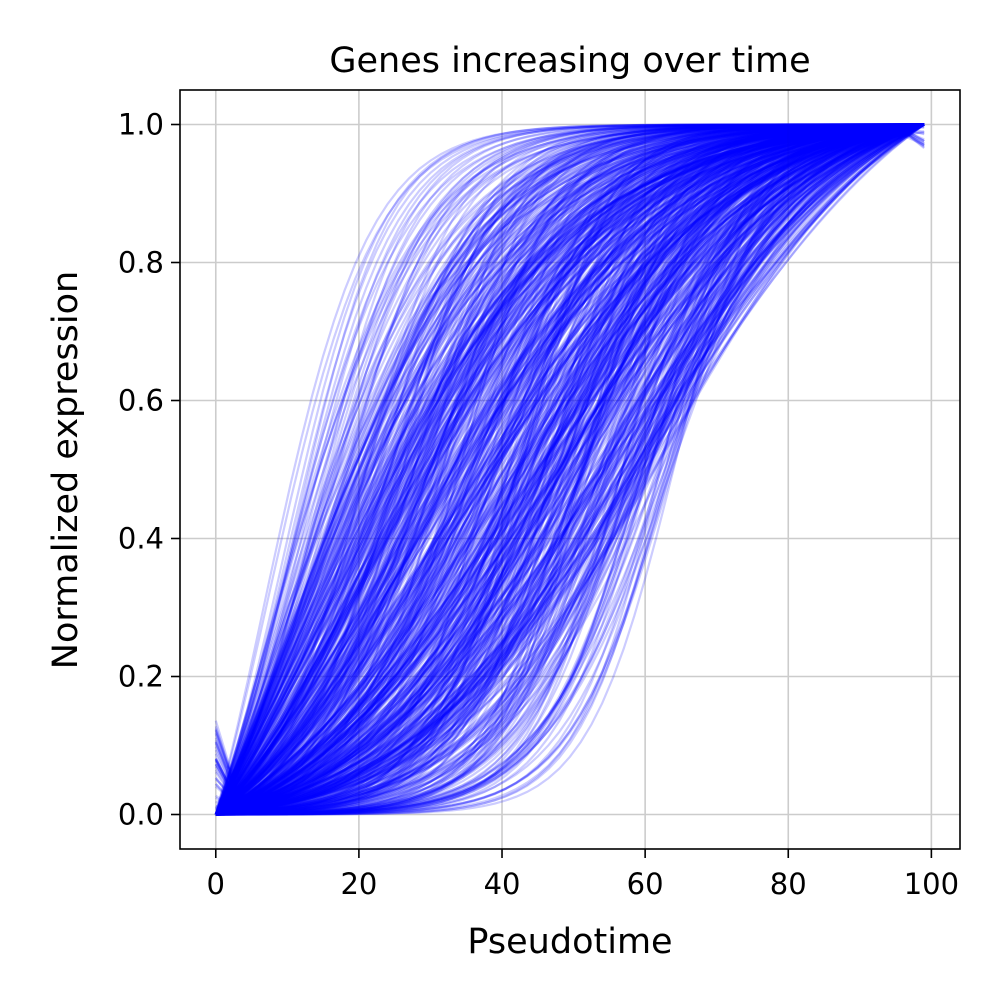 This screenshot has height=1000, width=1000. I want to click on y-tick-label: 0.6, so click(141, 401).